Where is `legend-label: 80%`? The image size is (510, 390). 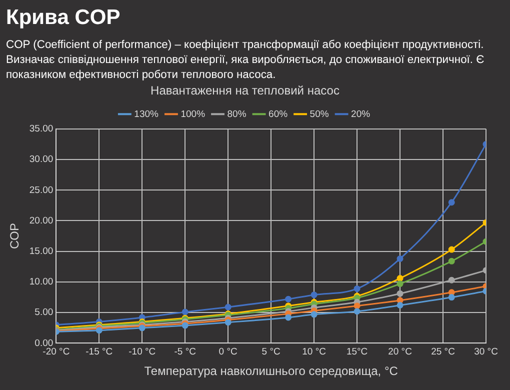
legend-label: 80% is located at coordinates (237, 114).